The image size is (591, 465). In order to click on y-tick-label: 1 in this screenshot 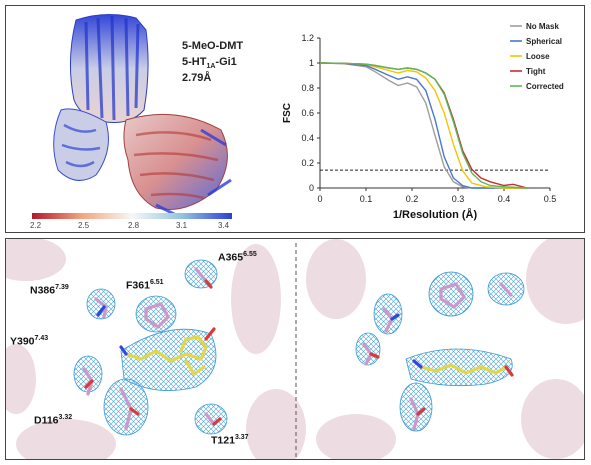, I will do `click(311, 63)`.